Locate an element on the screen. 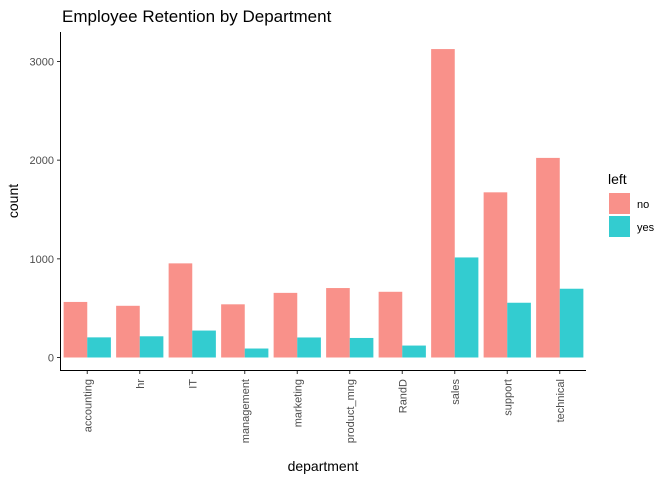 The width and height of the screenshot is (672, 480). x-tick-label-management: management is located at coordinates (246, 411).